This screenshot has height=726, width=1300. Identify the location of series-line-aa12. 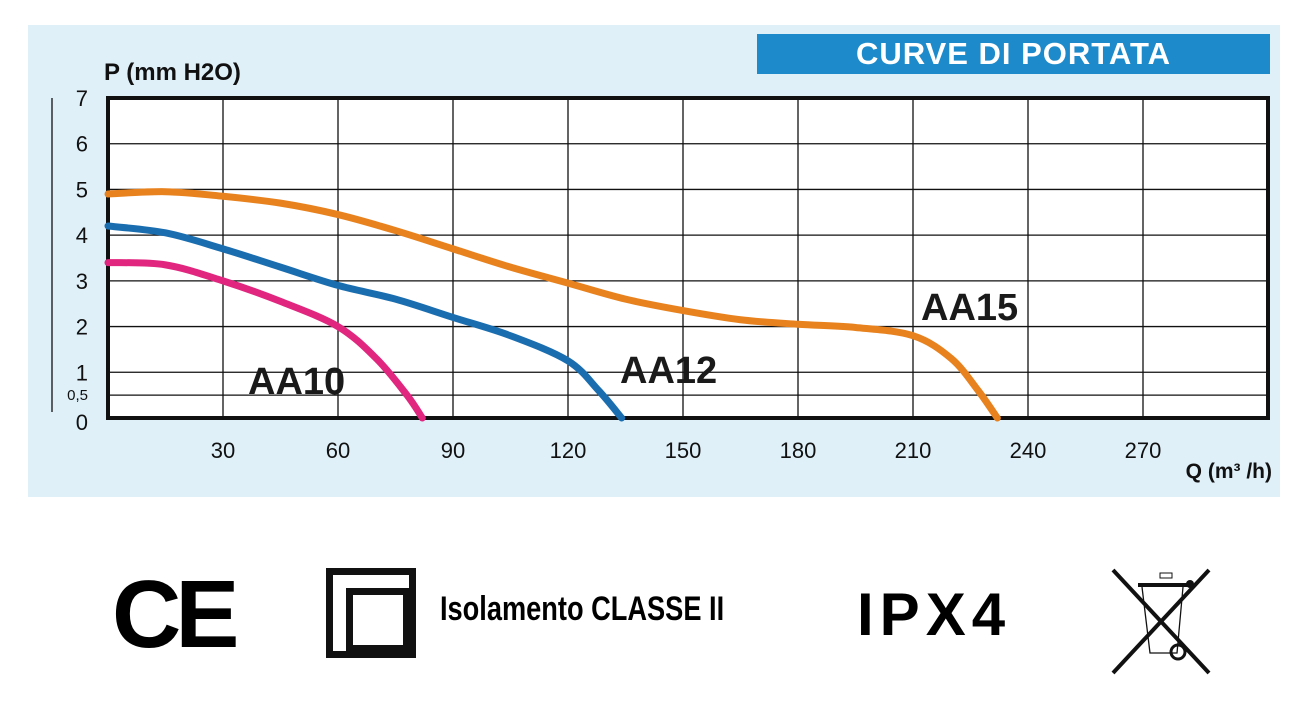
(365, 322).